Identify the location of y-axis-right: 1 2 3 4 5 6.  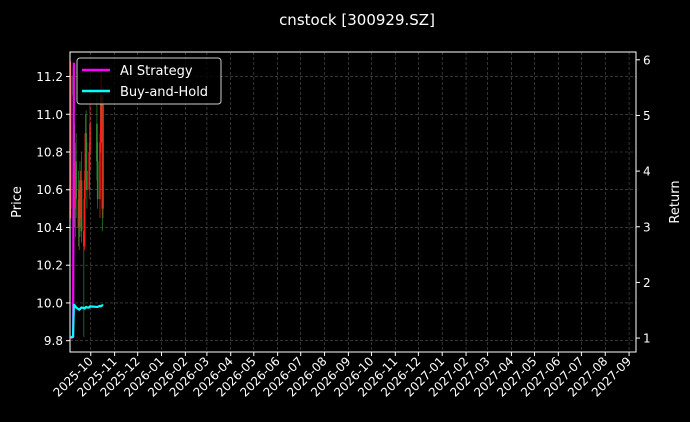
(643, 199).